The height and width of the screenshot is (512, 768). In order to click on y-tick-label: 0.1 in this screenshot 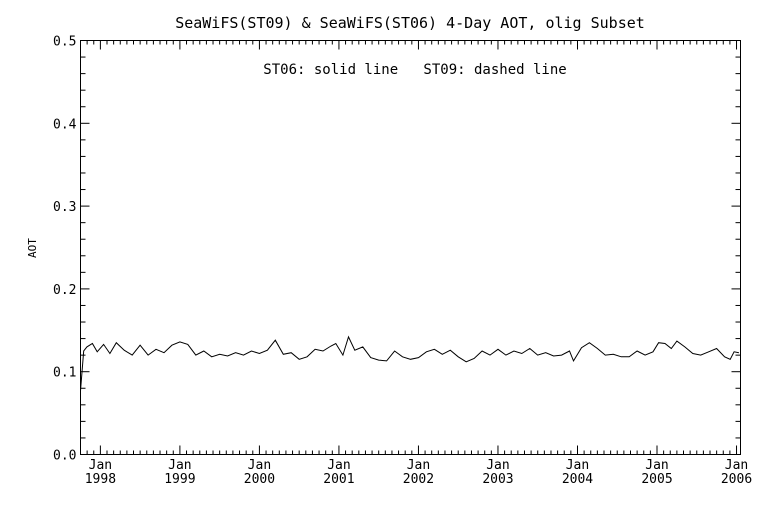, I will do `click(64, 373)`.